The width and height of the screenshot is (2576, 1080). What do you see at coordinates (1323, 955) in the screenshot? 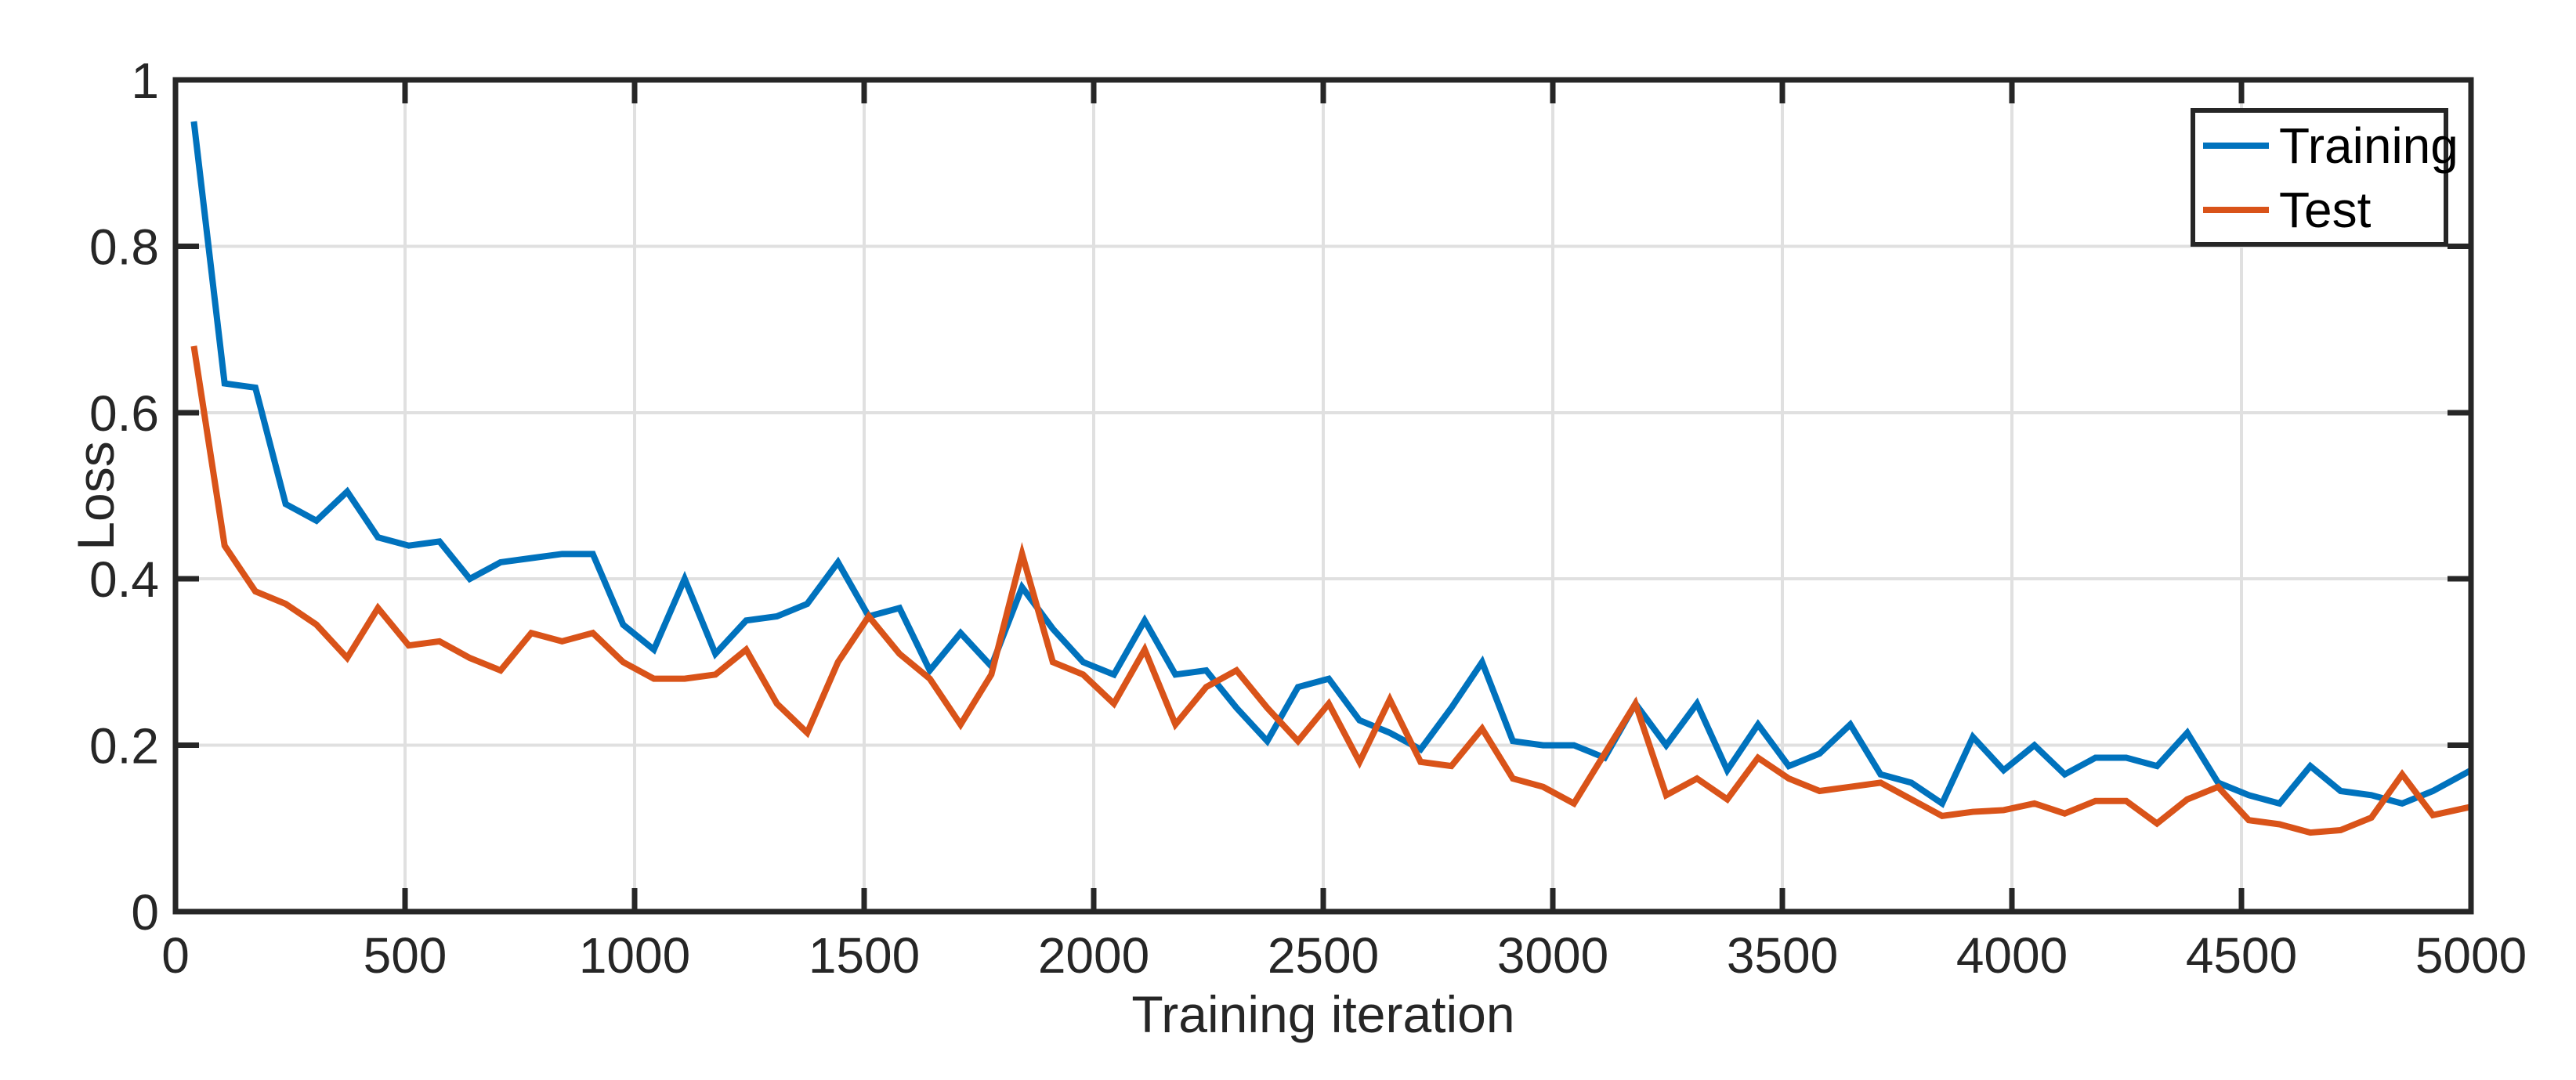
I see `x-tick-label: 2500` at bounding box center [1323, 955].